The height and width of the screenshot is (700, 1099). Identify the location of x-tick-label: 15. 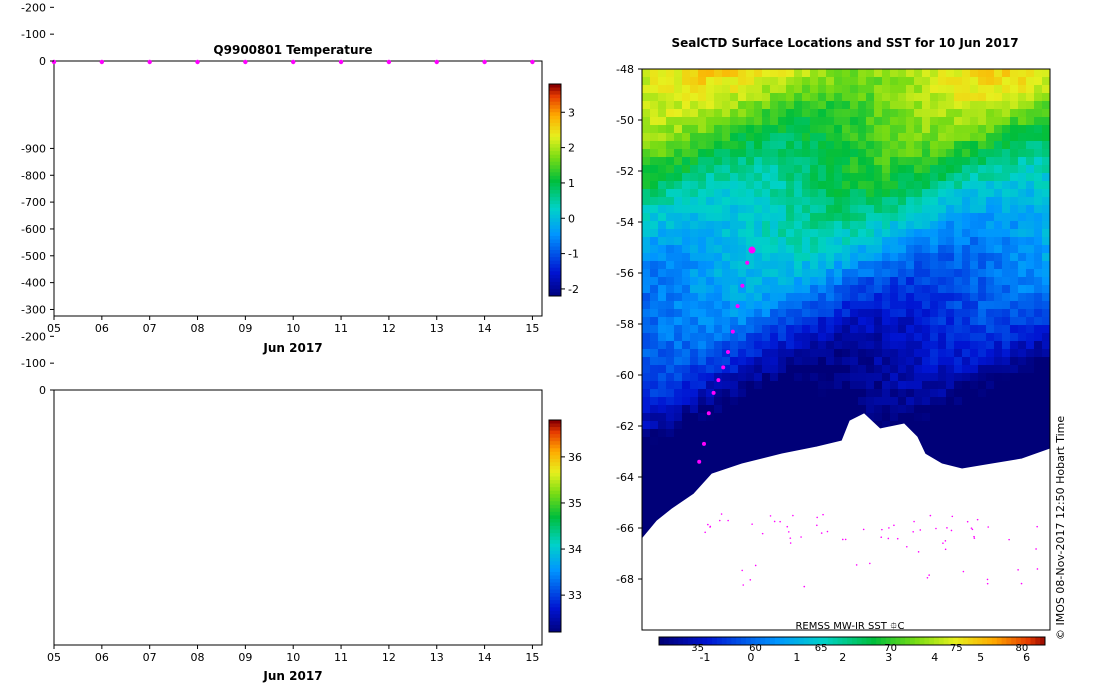
(532, 328).